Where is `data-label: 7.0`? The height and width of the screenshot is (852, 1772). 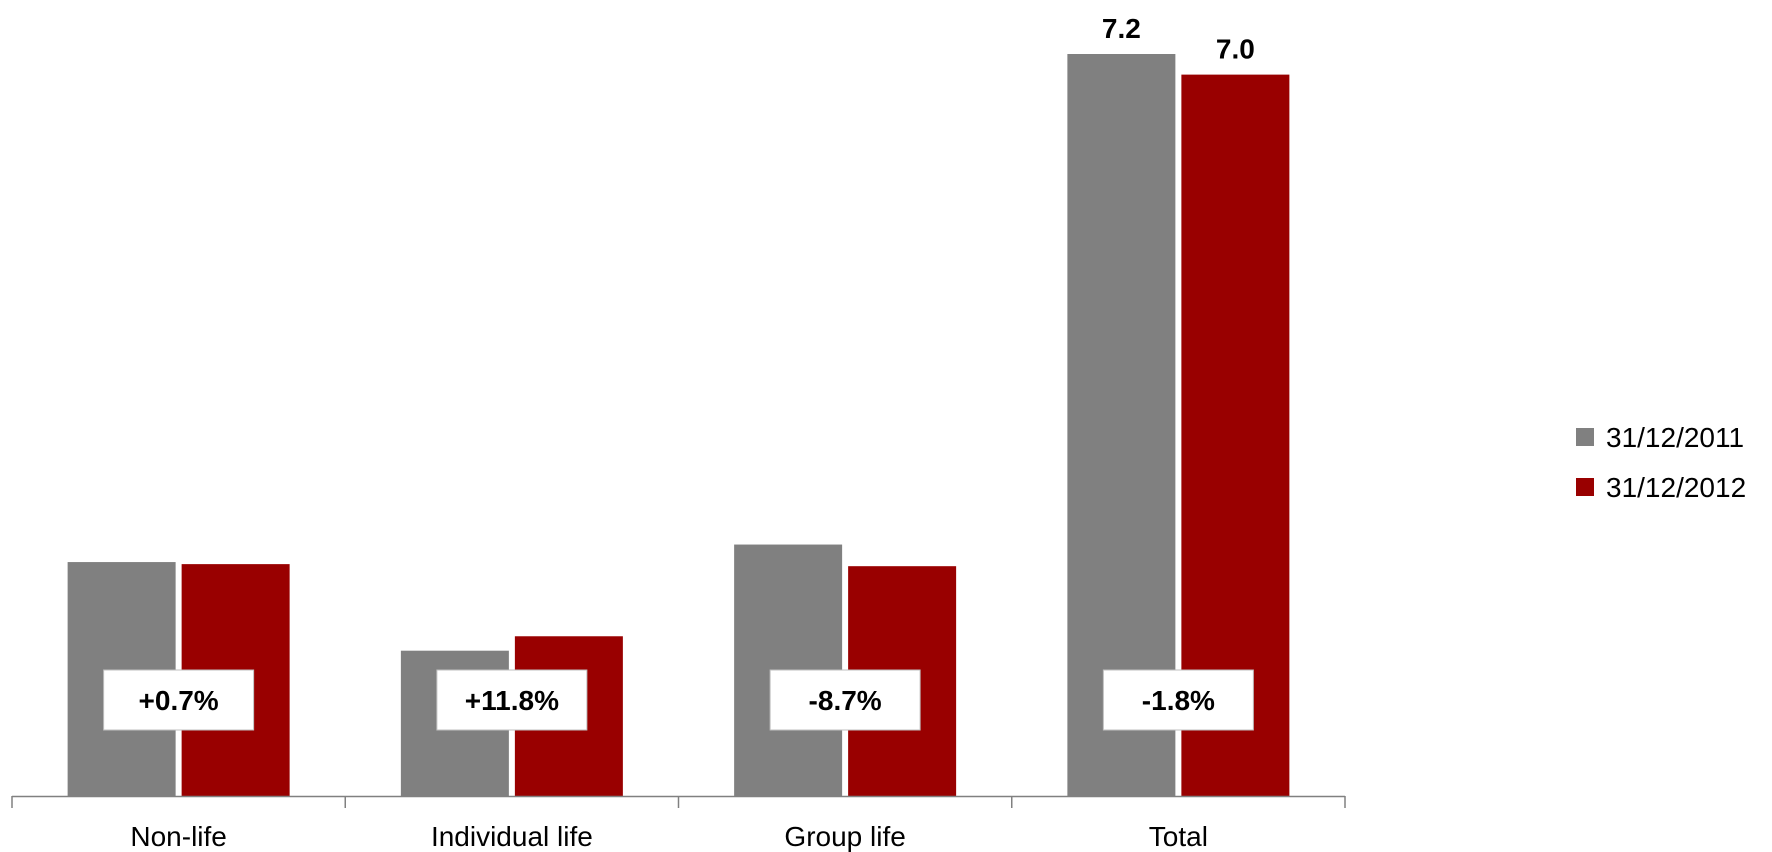 data-label: 7.0 is located at coordinates (1235, 49).